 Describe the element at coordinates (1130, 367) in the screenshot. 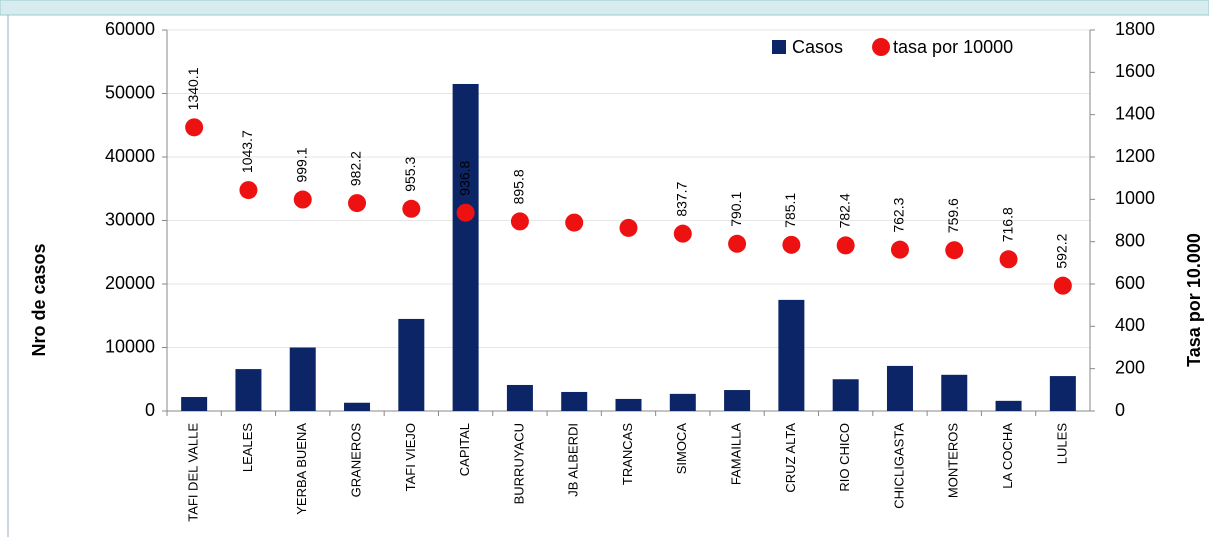

I see `y2-tick-label: 200` at that location.